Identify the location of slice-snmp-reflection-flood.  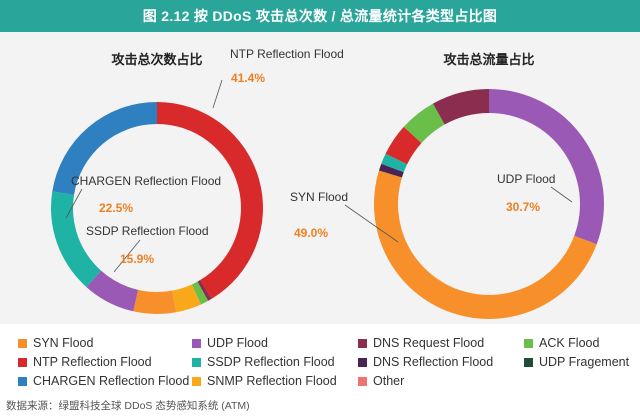
(186, 298).